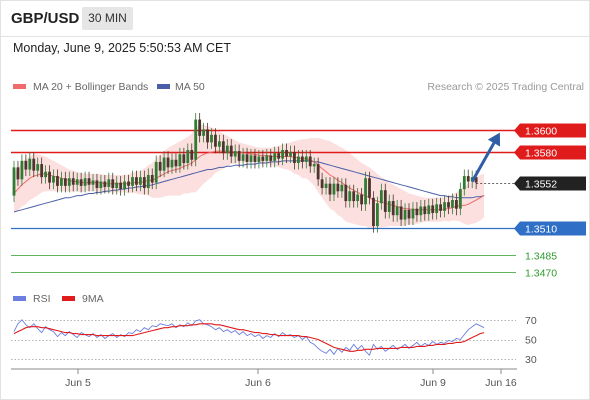 This screenshot has height=400, width=590. What do you see at coordinates (550, 183) in the screenshot?
I see `current-price-tag-bg` at bounding box center [550, 183].